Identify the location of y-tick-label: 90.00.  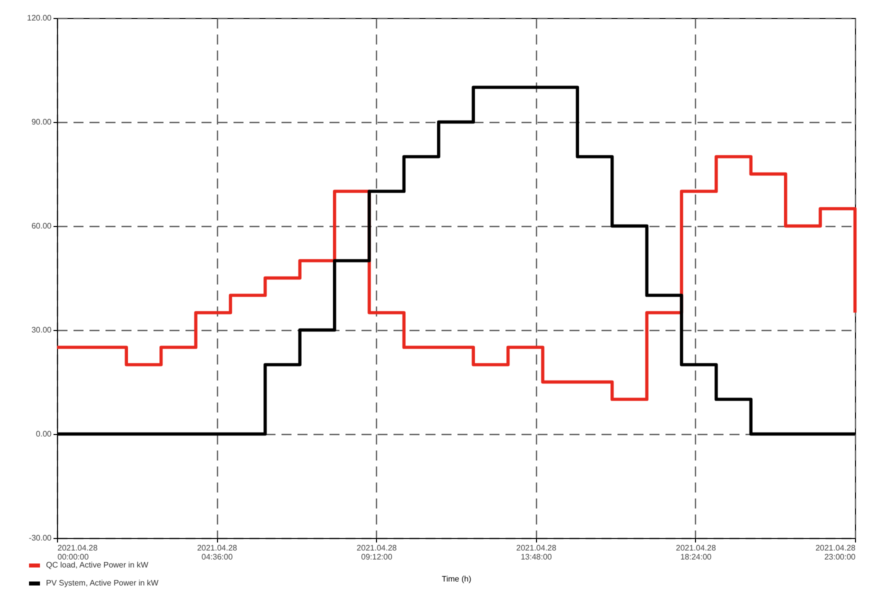
(41, 122).